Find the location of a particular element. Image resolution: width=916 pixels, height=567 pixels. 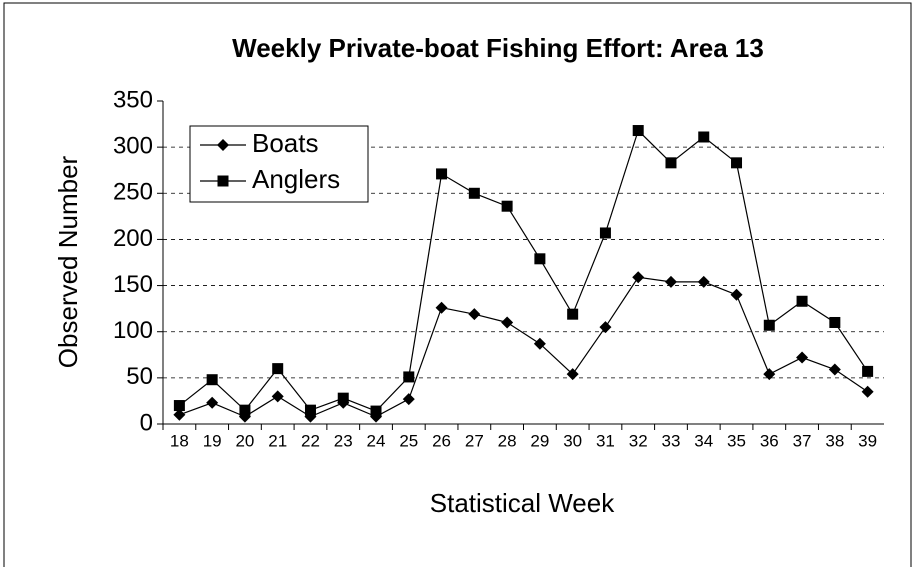

legend-box is located at coordinates (279, 164).